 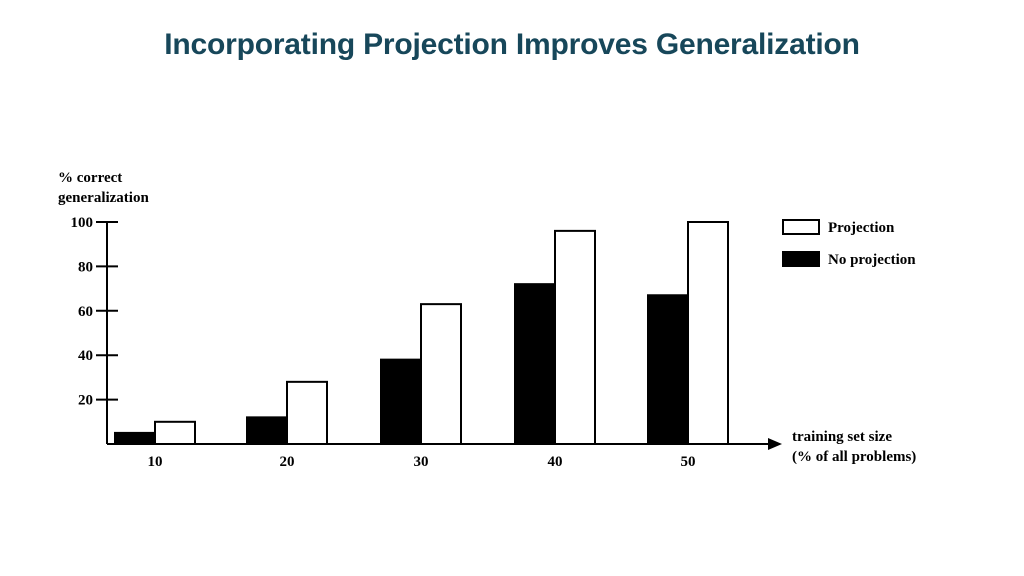 What do you see at coordinates (287, 462) in the screenshot?
I see `x-tick-label: 20` at bounding box center [287, 462].